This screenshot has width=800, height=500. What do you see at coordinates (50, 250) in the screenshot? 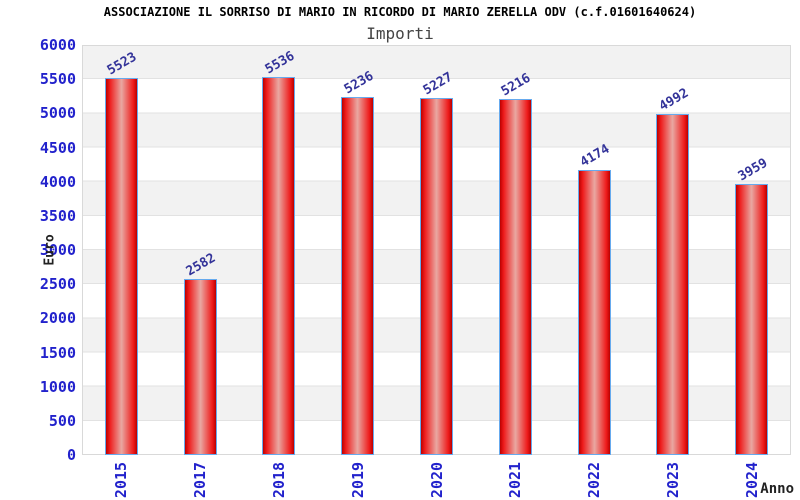
I see `y-axis-title: Euro` at bounding box center [50, 250].